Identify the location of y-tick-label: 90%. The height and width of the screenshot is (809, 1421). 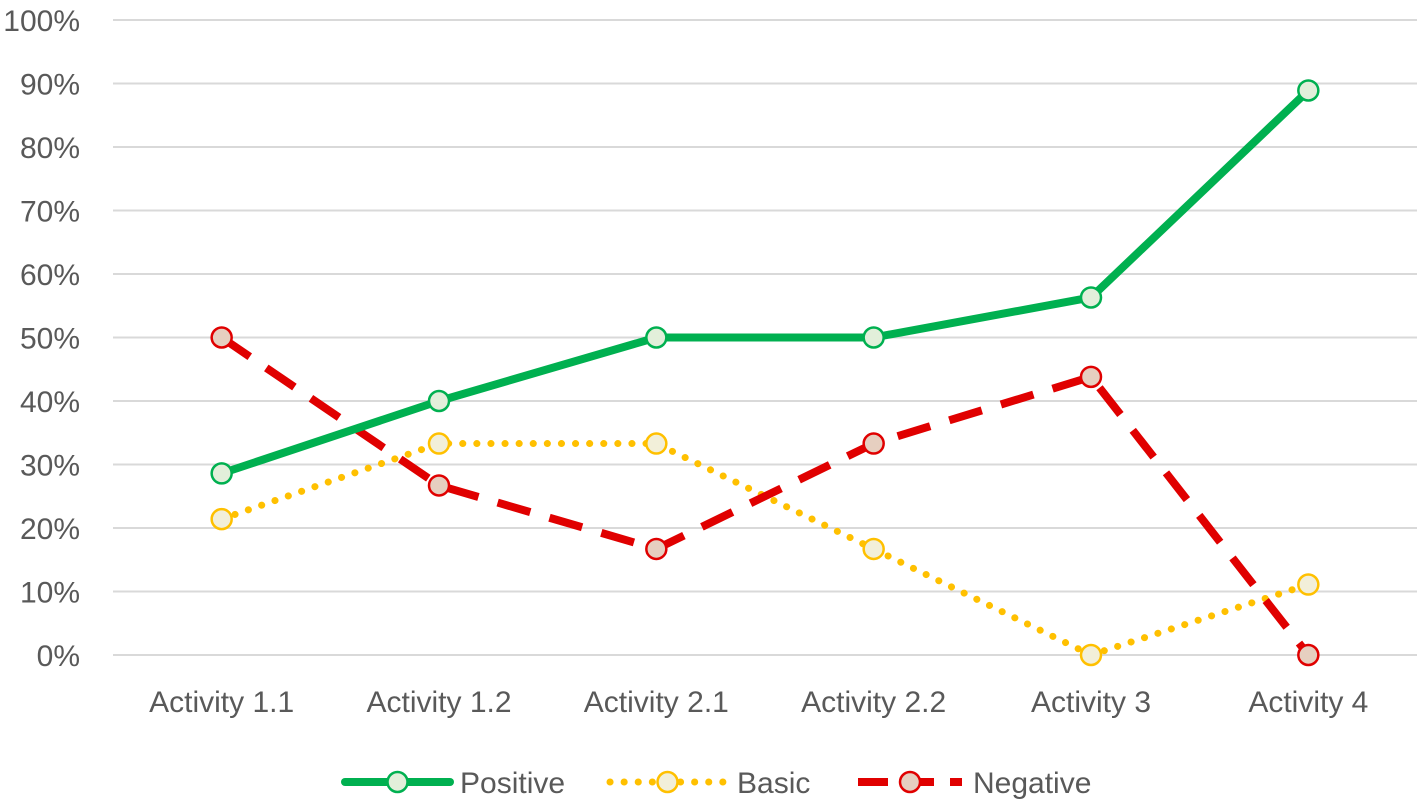
(50, 85).